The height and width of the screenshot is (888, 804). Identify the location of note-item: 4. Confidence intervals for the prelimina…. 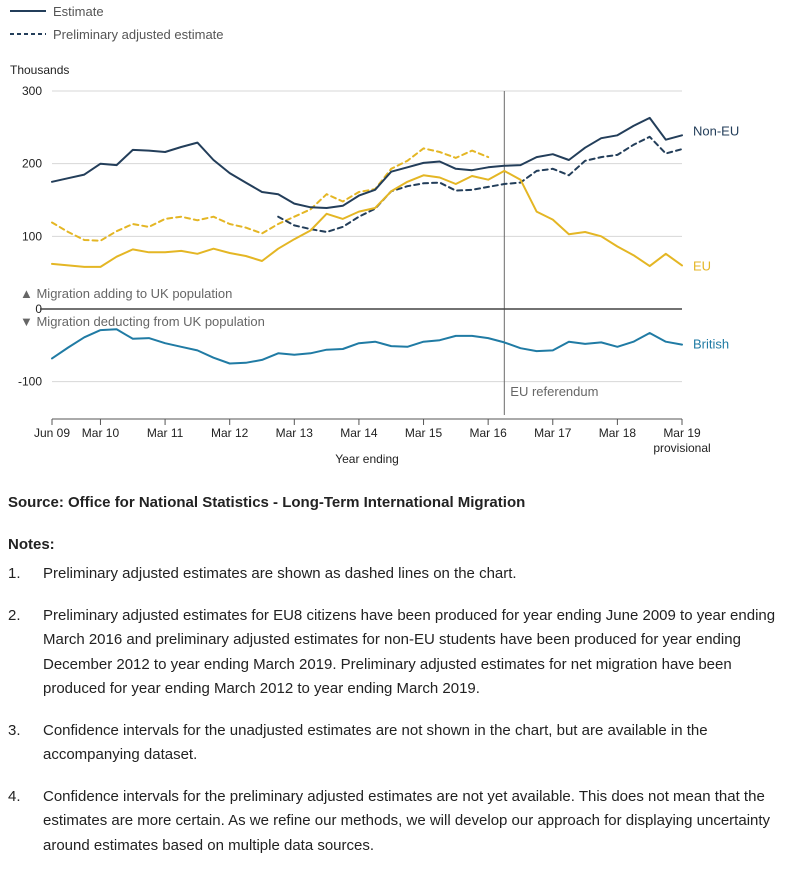
(403, 822).